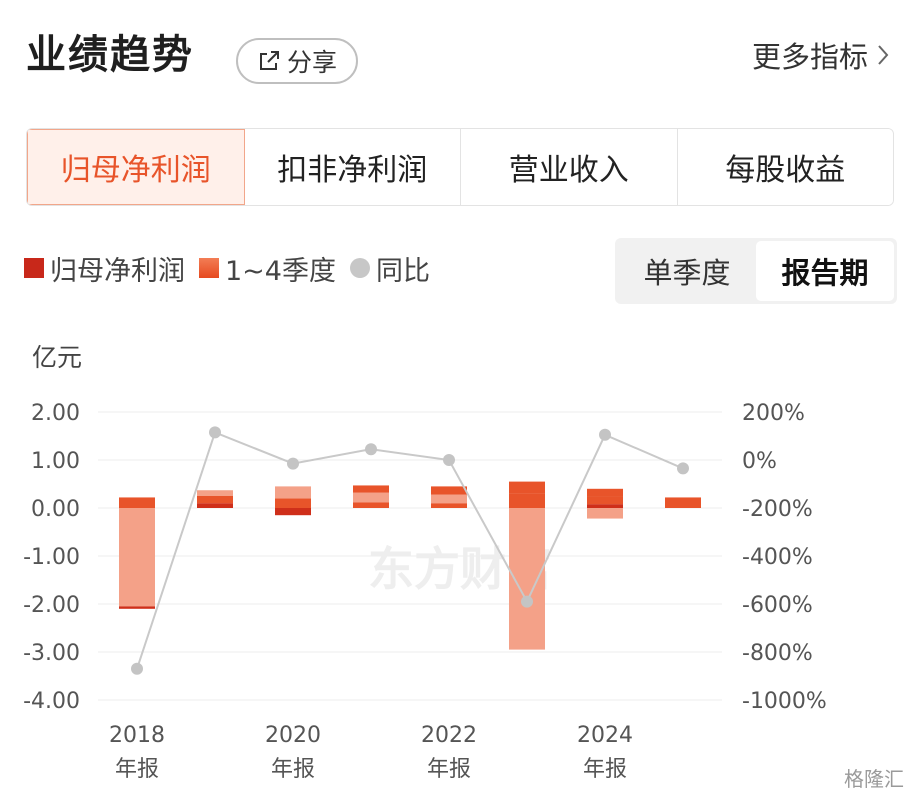  I want to click on chart-legend: 归母净利润 1~4季度 同比, so click(227, 268).